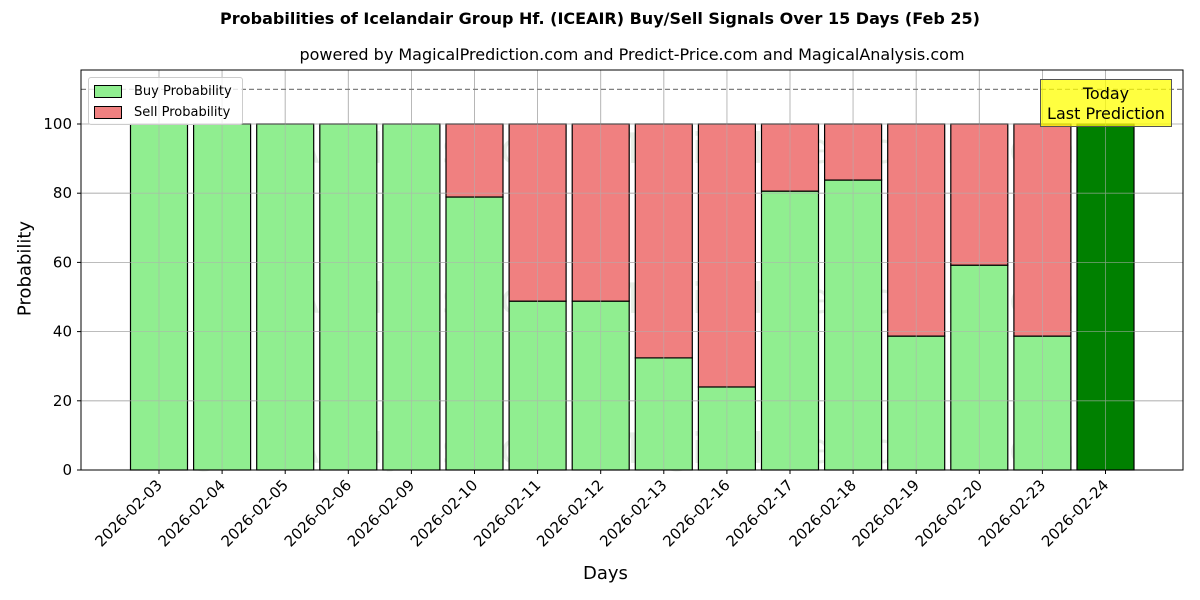 The image size is (1200, 600). What do you see at coordinates (108, 112) in the screenshot?
I see `sell-swatch-icon` at bounding box center [108, 112].